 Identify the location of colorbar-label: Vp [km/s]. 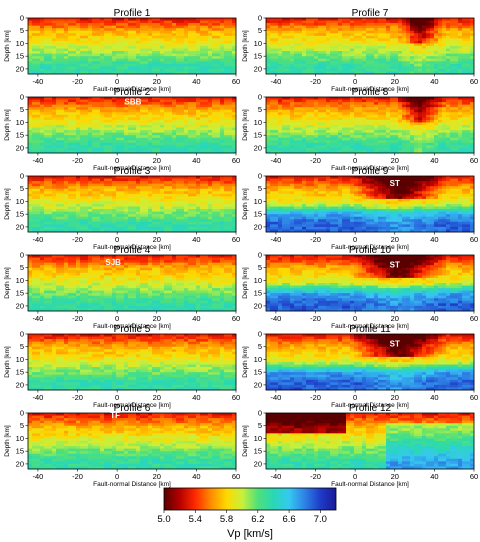
(250, 534).